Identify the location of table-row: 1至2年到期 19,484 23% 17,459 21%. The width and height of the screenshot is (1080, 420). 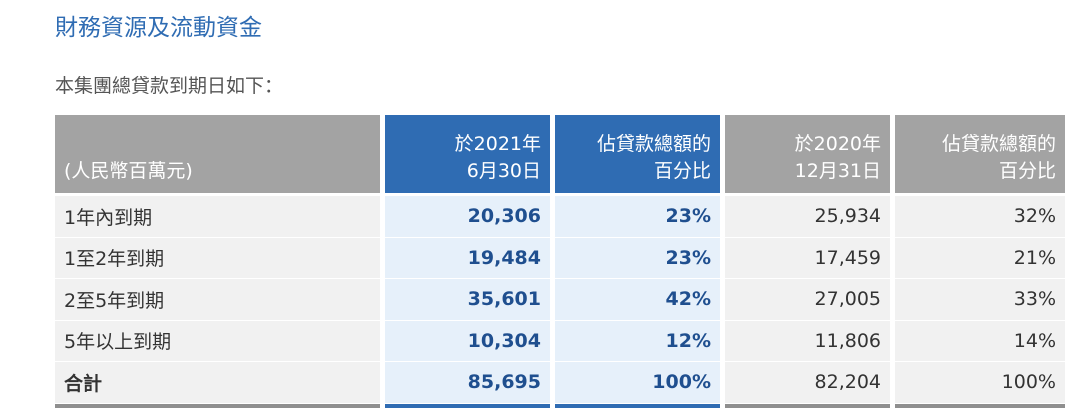
(560, 258).